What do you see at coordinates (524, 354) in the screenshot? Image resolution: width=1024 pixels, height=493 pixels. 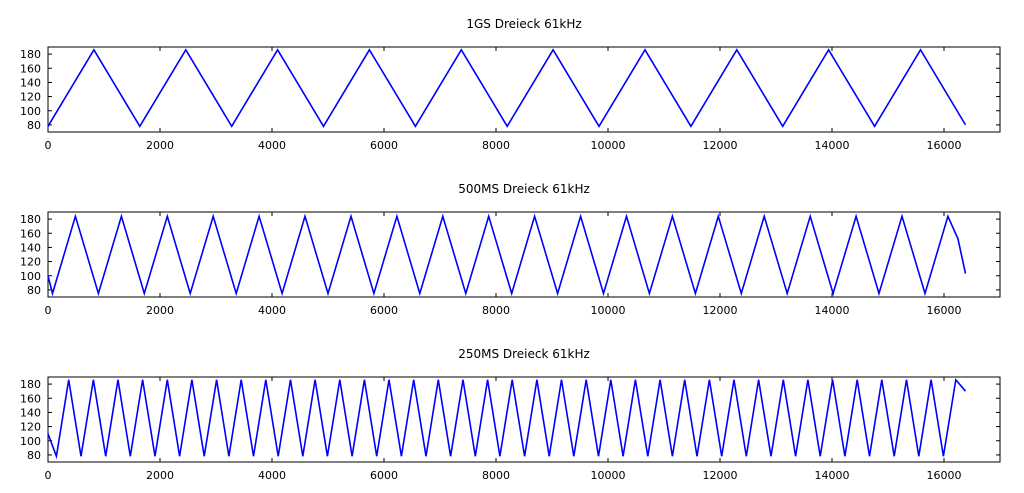 I see `chart-title: 250MS Dreieck 61kHz` at bounding box center [524, 354].